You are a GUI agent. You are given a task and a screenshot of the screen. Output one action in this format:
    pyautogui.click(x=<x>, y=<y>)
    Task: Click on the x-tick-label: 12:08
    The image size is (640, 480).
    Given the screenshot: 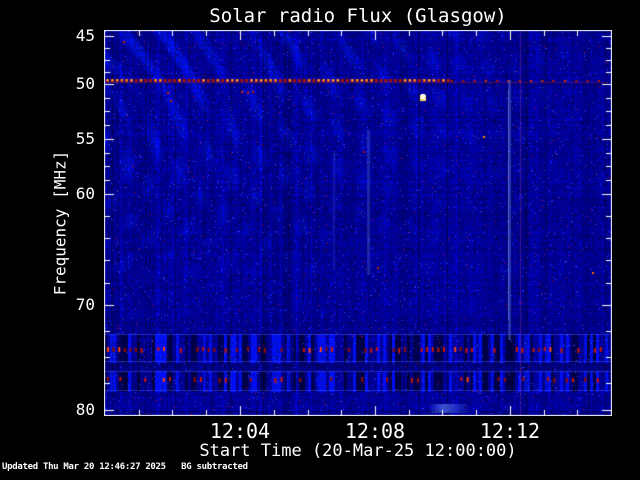 What is the action you would take?
    pyautogui.click(x=375, y=431)
    